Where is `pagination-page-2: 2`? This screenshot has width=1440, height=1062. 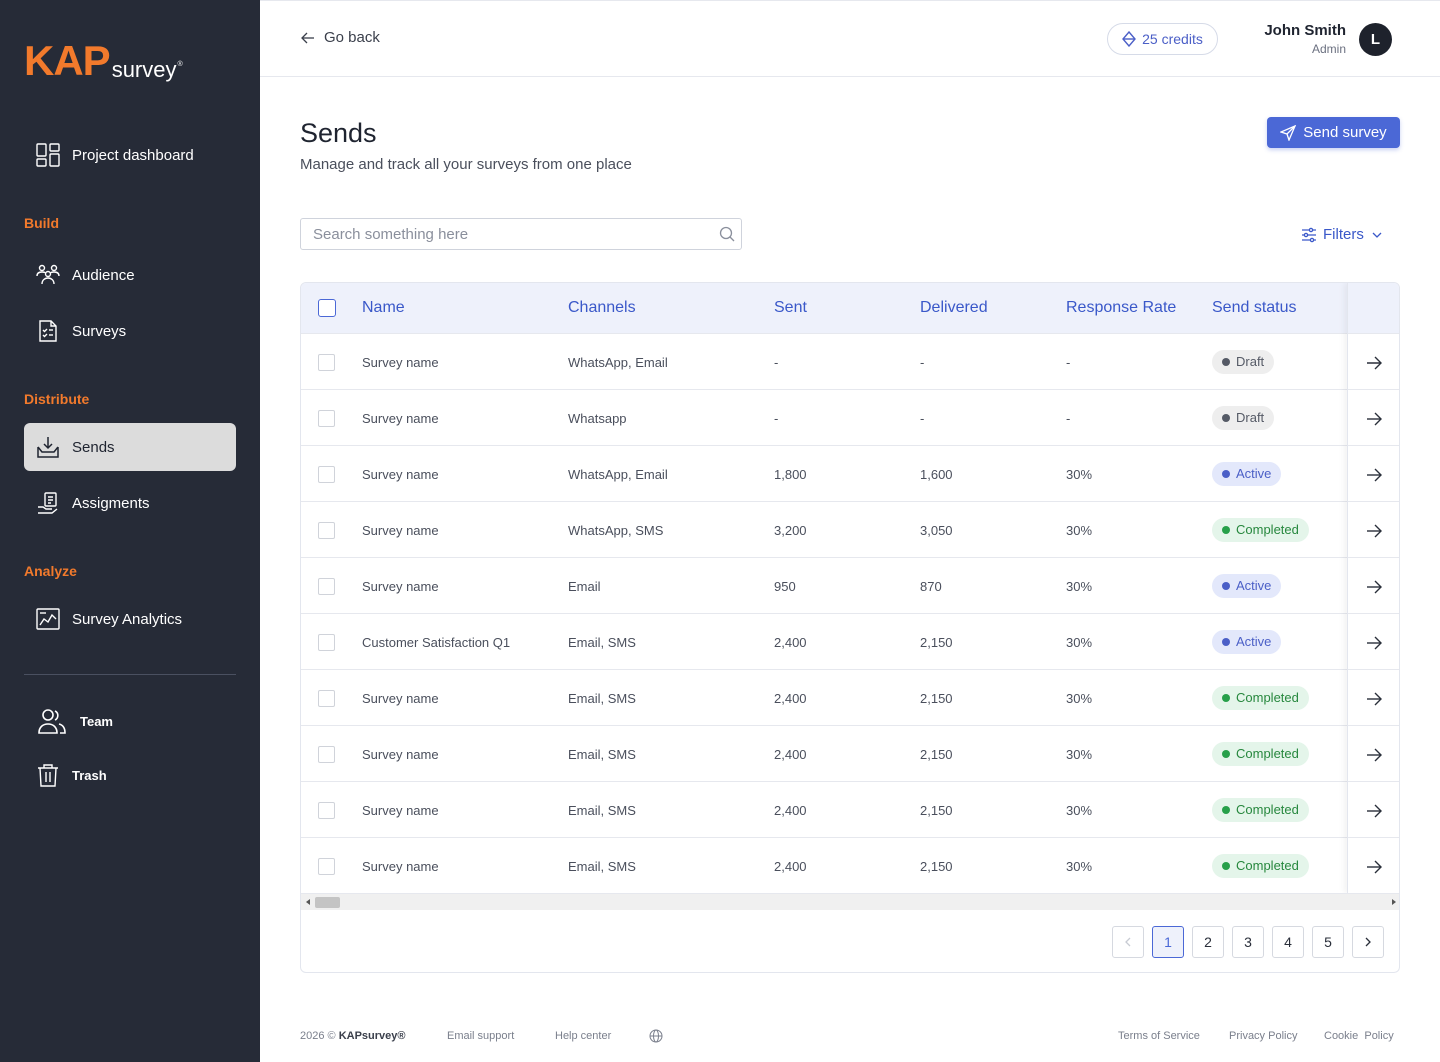 pagination-page-2: 2 is located at coordinates (1208, 942).